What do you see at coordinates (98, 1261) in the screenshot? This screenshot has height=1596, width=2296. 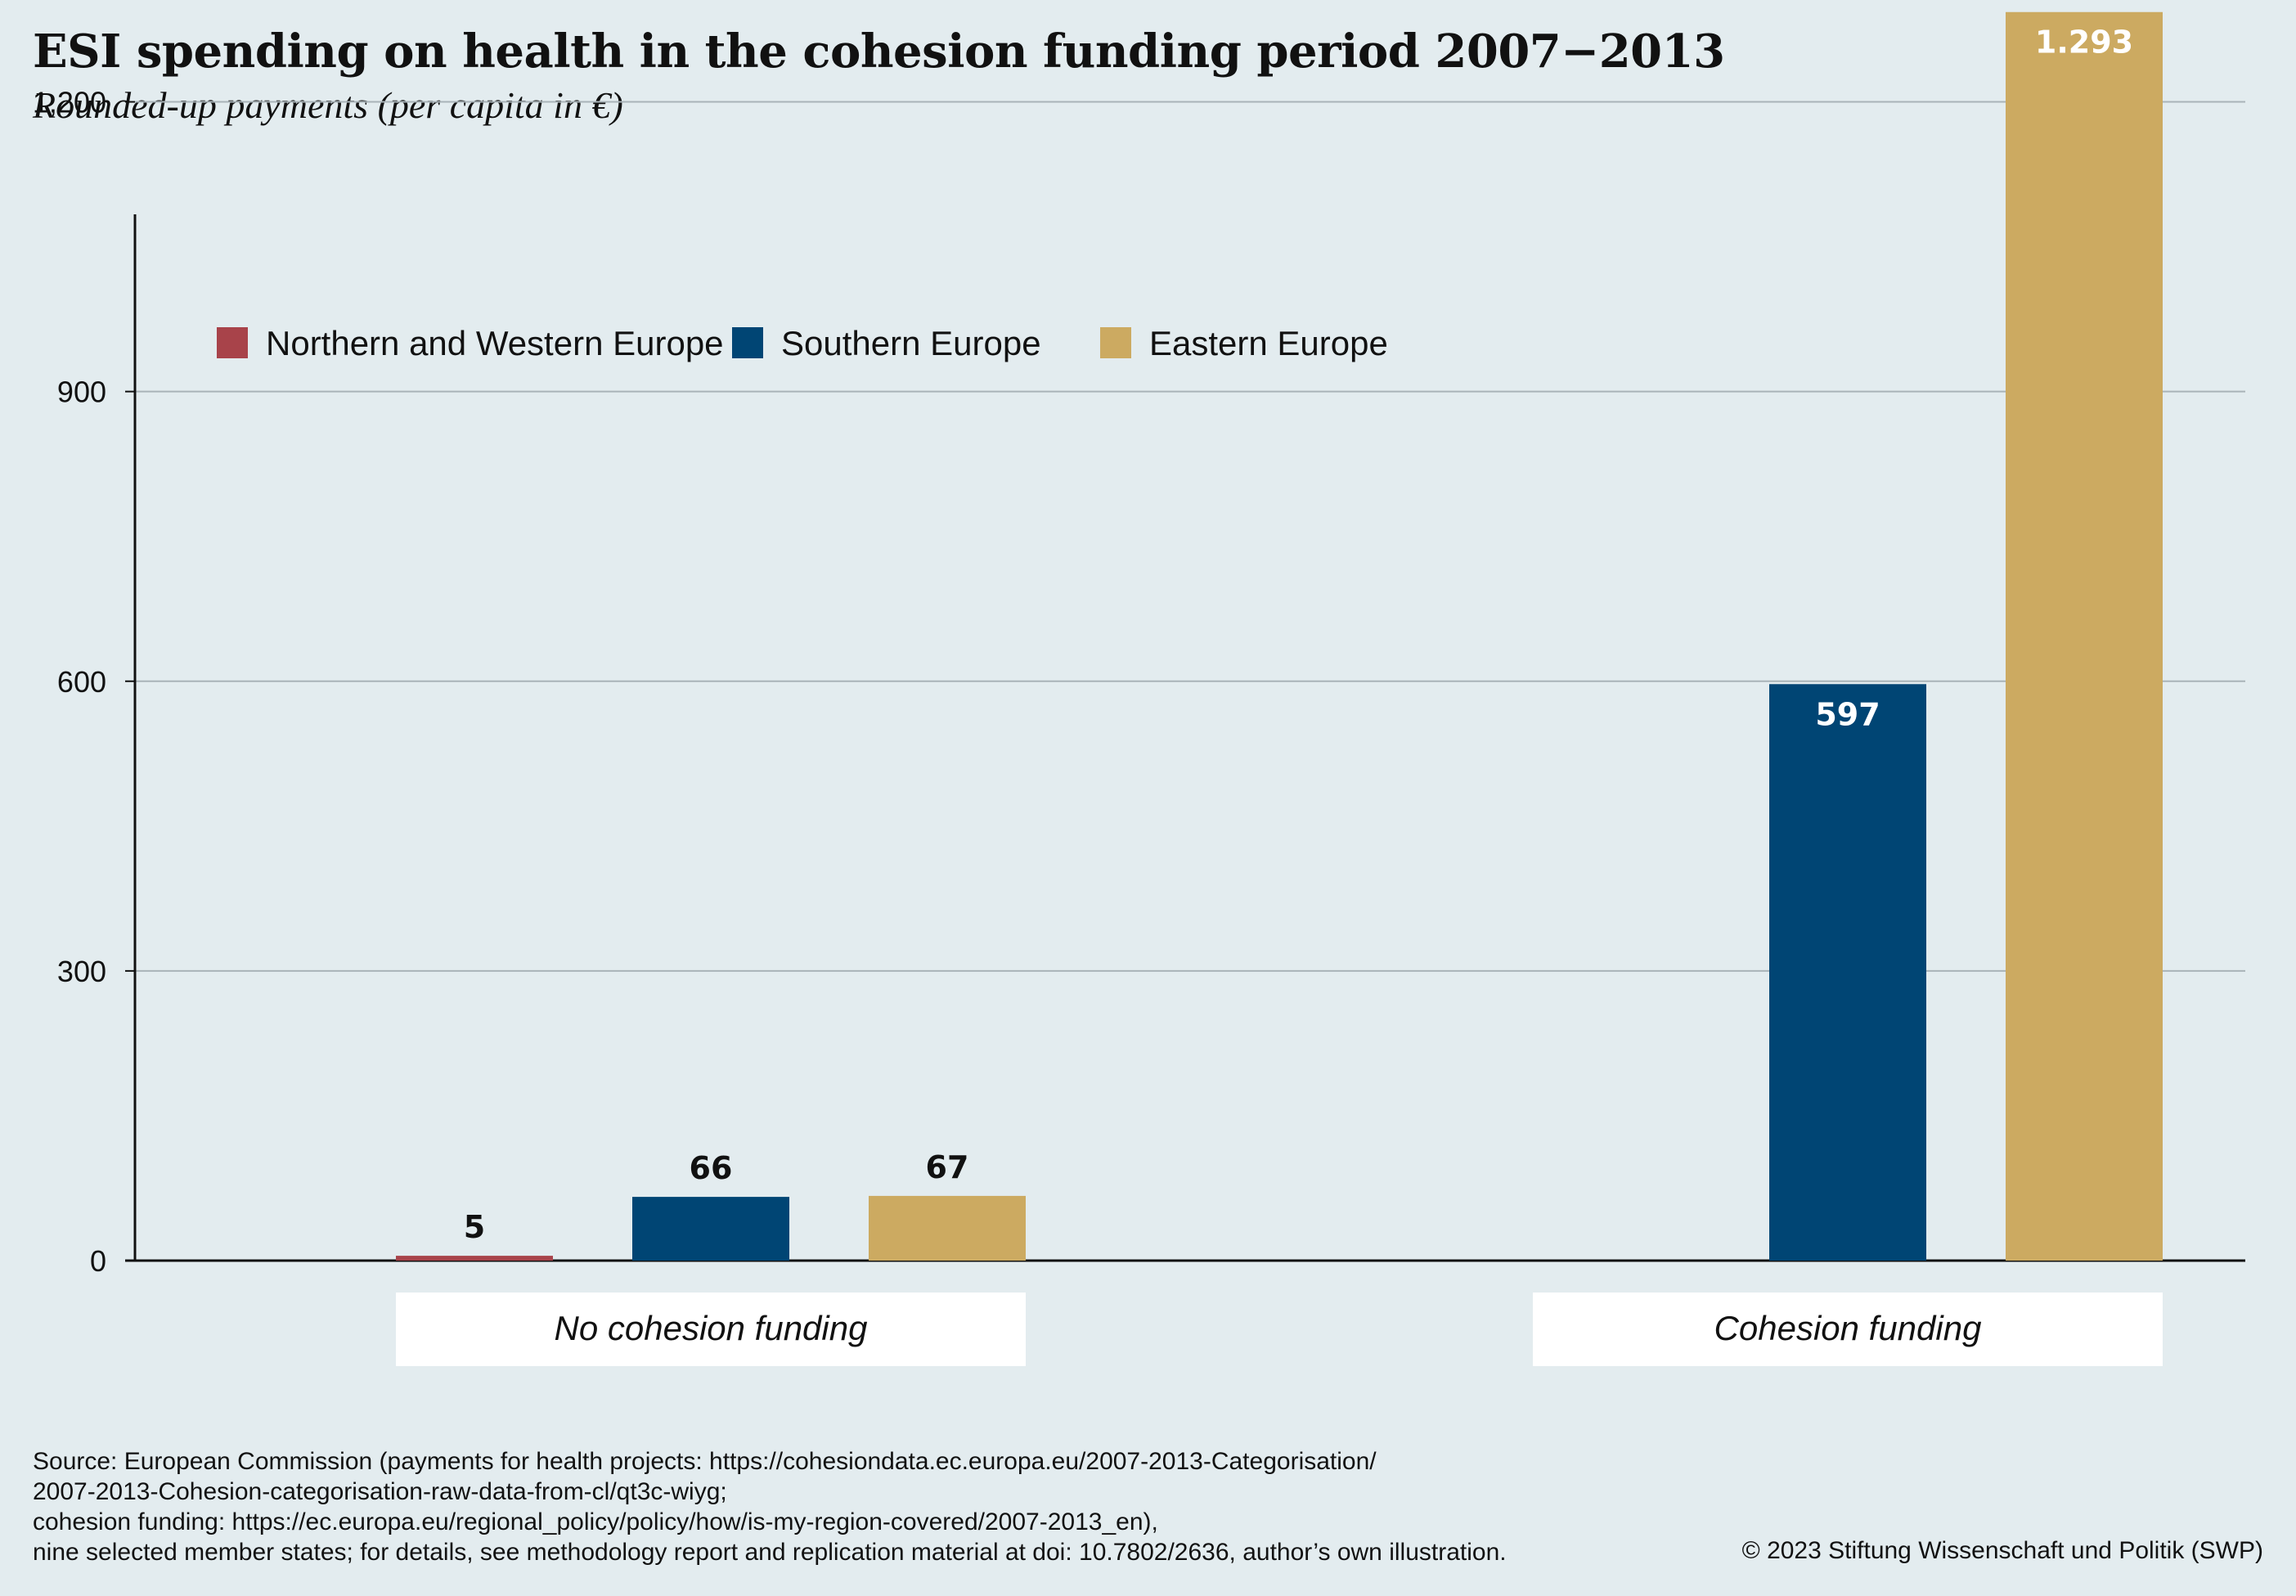 I see `y-tick-label: 0` at bounding box center [98, 1261].